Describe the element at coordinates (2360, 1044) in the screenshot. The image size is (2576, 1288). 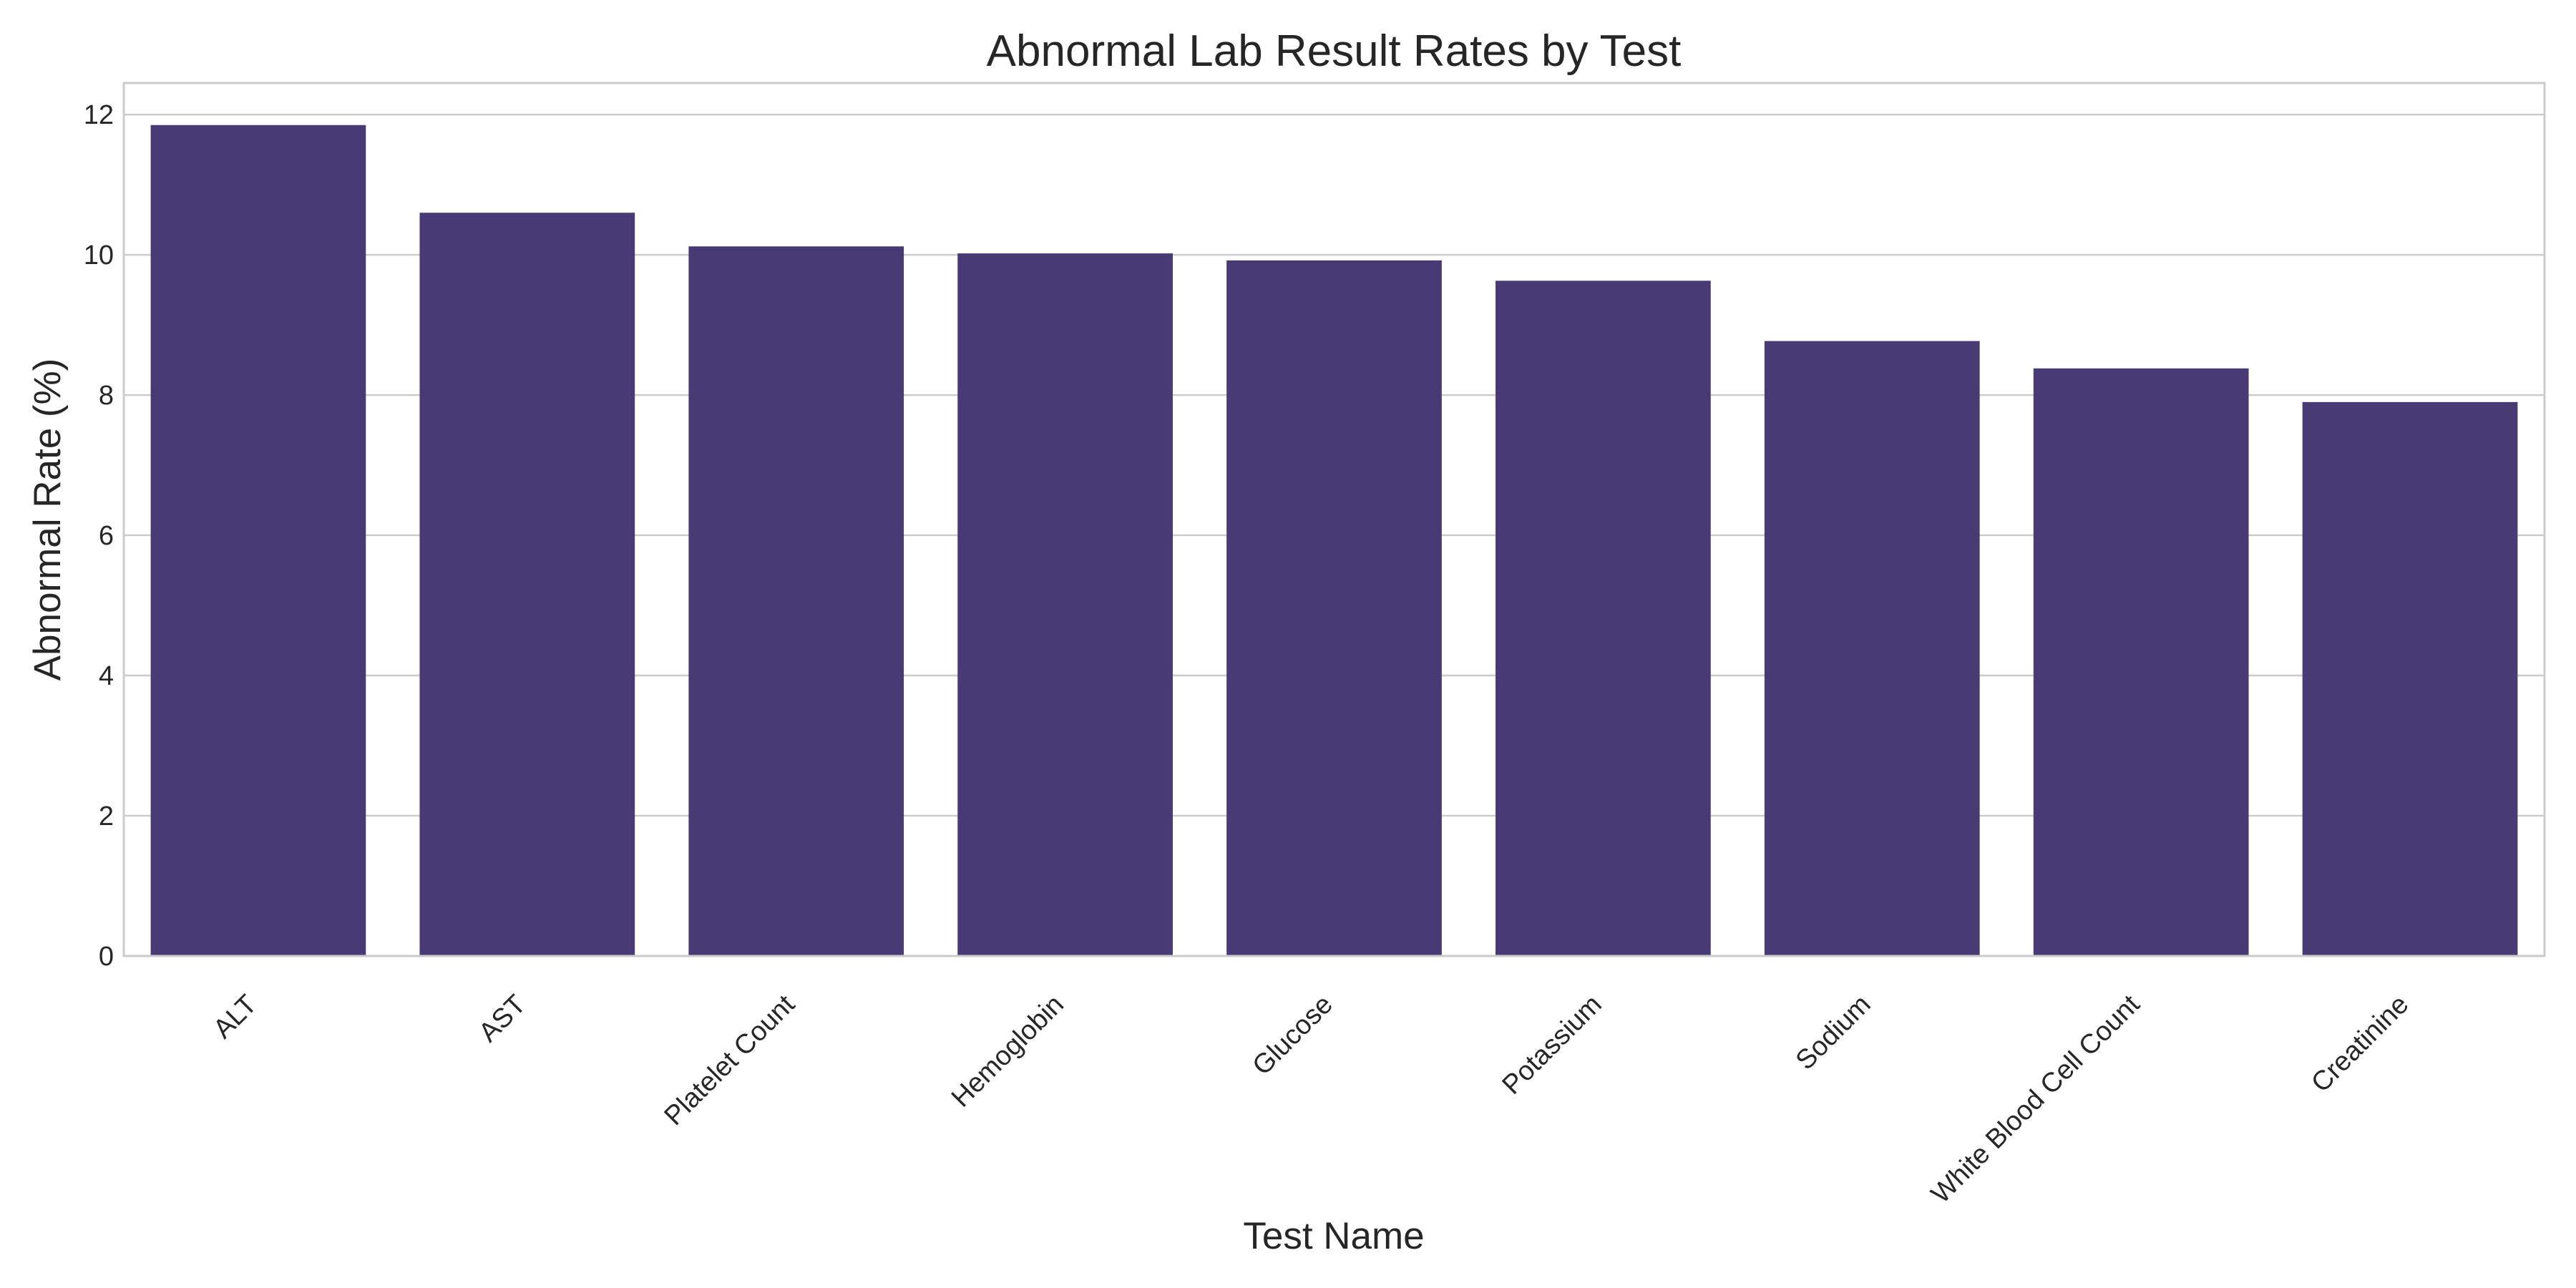
I see `x-tick-label: Creatinine` at that location.